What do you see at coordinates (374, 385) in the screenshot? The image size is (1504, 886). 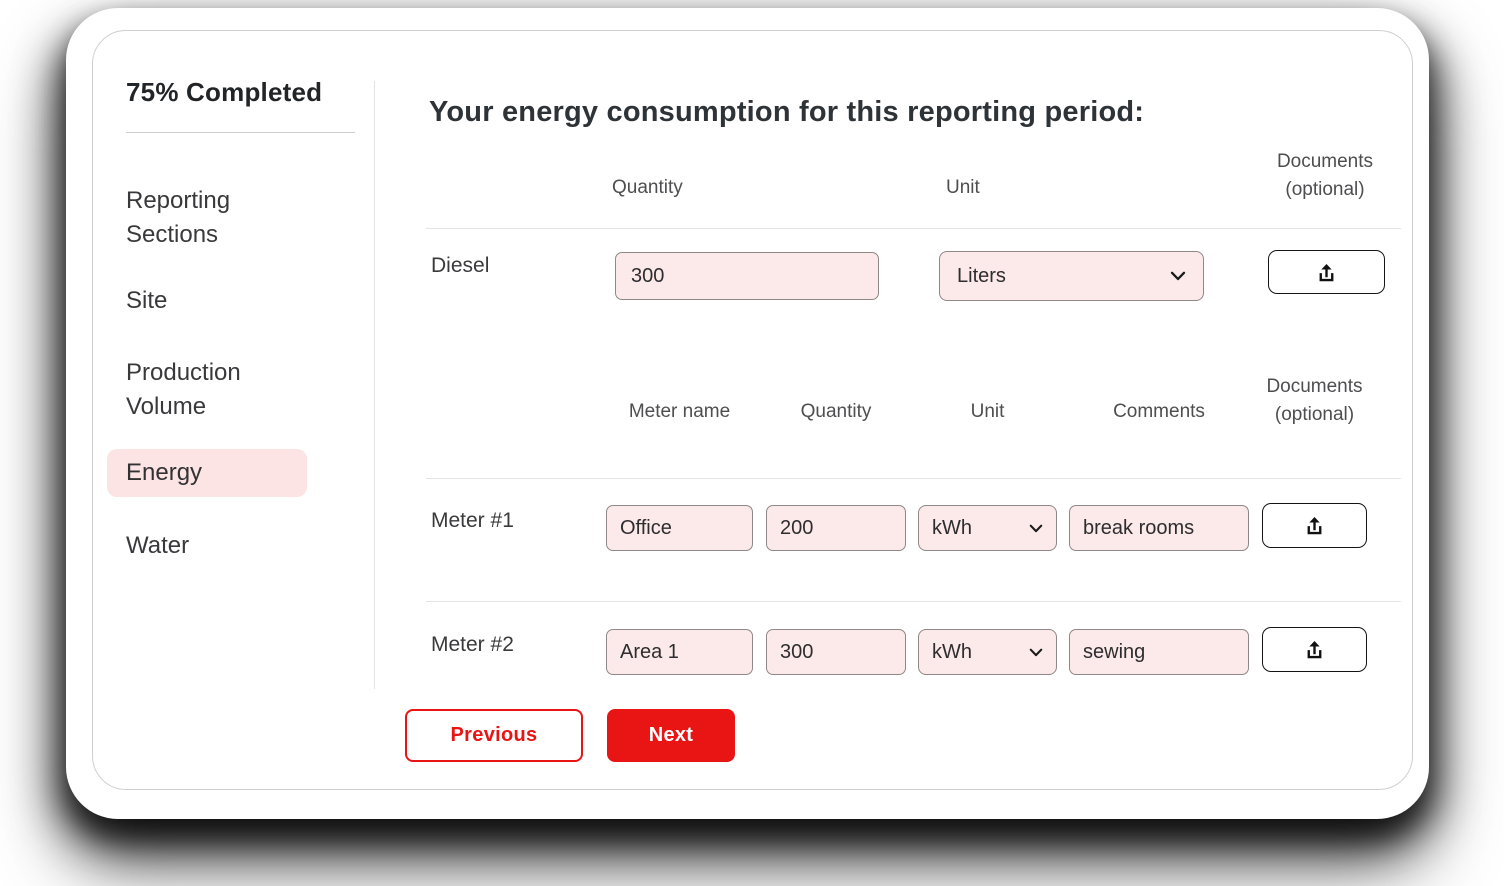 I see `sidebar-vertical-divider` at bounding box center [374, 385].